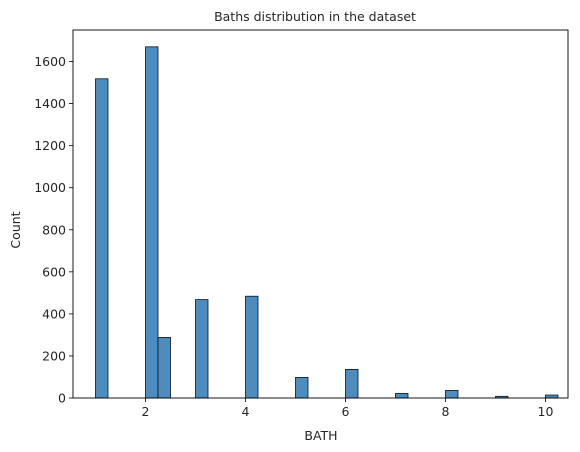  What do you see at coordinates (320, 435) in the screenshot?
I see `x-axis-label: BATH` at bounding box center [320, 435].